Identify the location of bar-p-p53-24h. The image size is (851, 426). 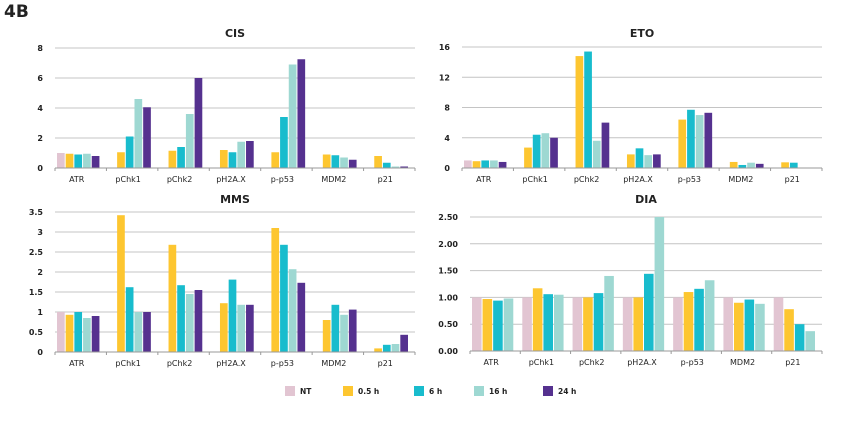
(301, 113).